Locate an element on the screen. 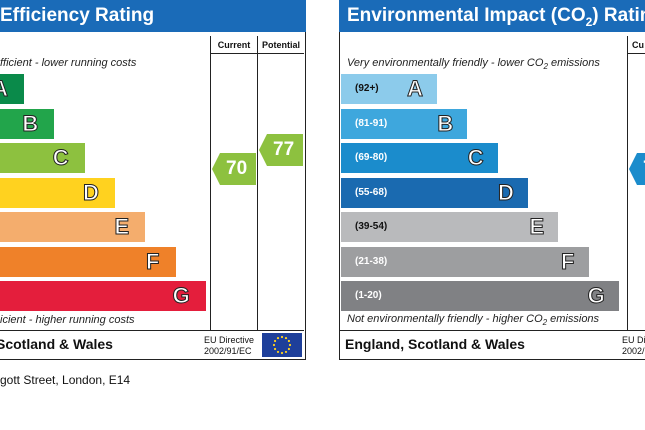 The width and height of the screenshot is (645, 430). energy-band-letter: B is located at coordinates (30, 123).